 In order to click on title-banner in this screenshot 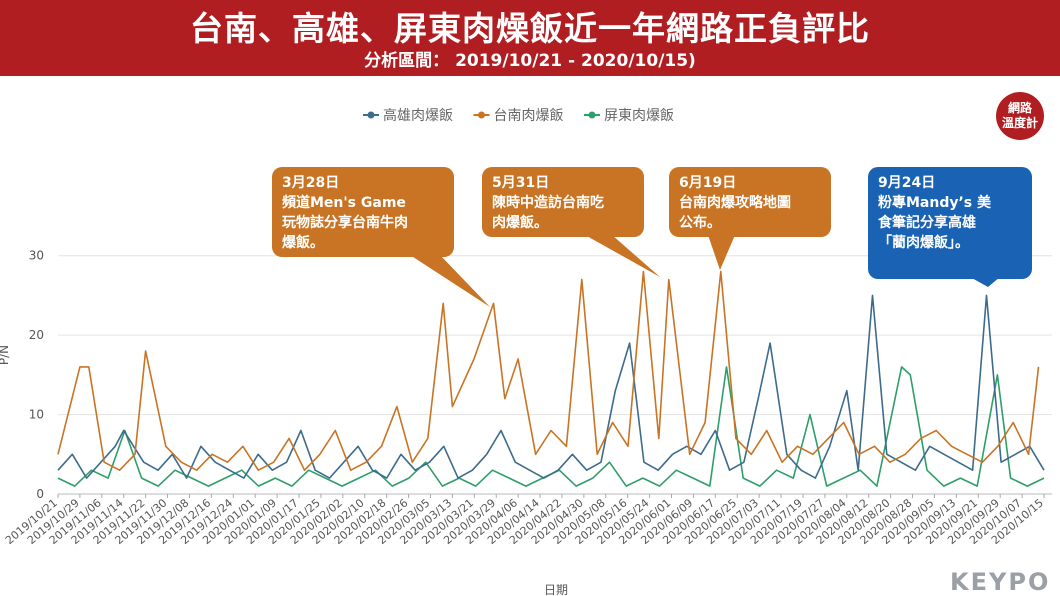, I will do `click(530, 38)`.